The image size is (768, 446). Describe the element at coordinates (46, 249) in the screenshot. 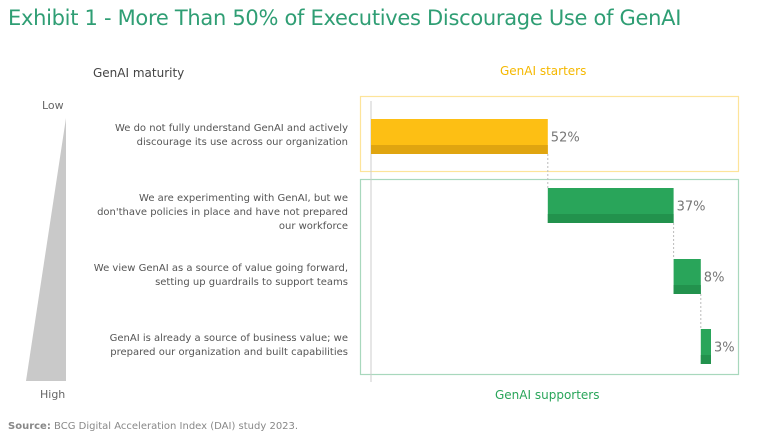

I see `maturity-triangle` at that location.